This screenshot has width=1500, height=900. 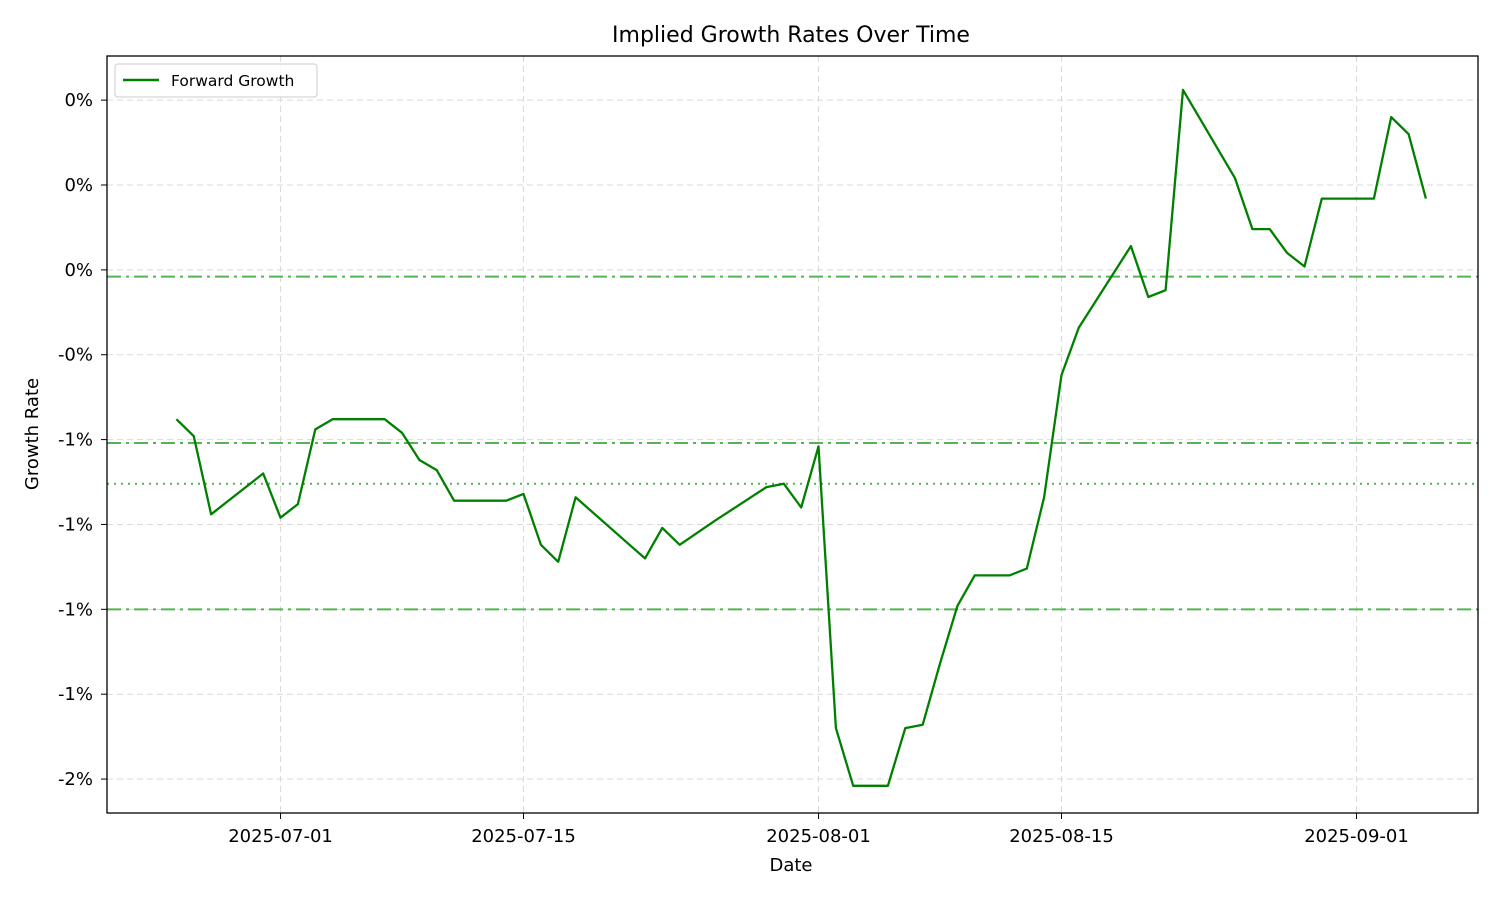 I want to click on x-axis-label: Date, so click(x=790, y=865).